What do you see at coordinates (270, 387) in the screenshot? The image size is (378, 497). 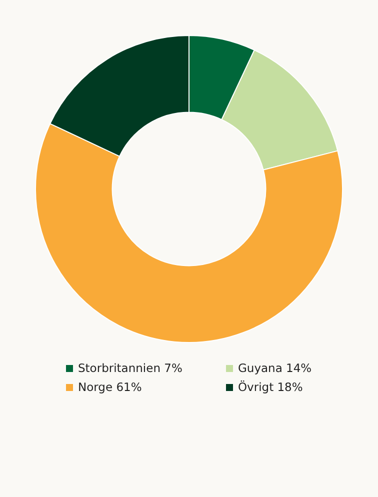 I see `legend-label: Övrigt 18%` at bounding box center [270, 387].